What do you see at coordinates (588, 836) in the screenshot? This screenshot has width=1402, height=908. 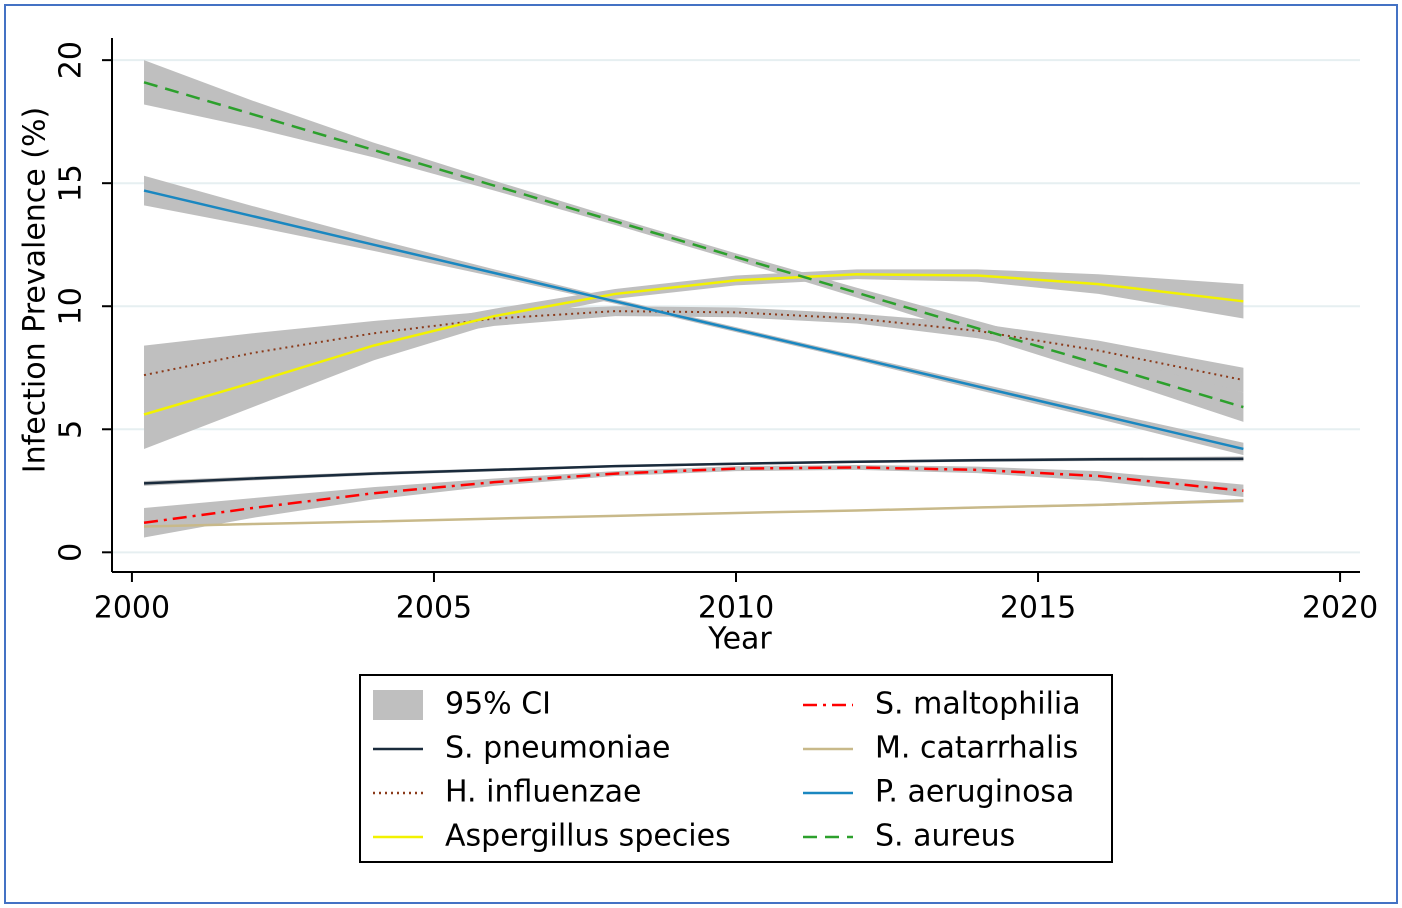 I see `legend-label: Aspergillus species` at bounding box center [588, 836].